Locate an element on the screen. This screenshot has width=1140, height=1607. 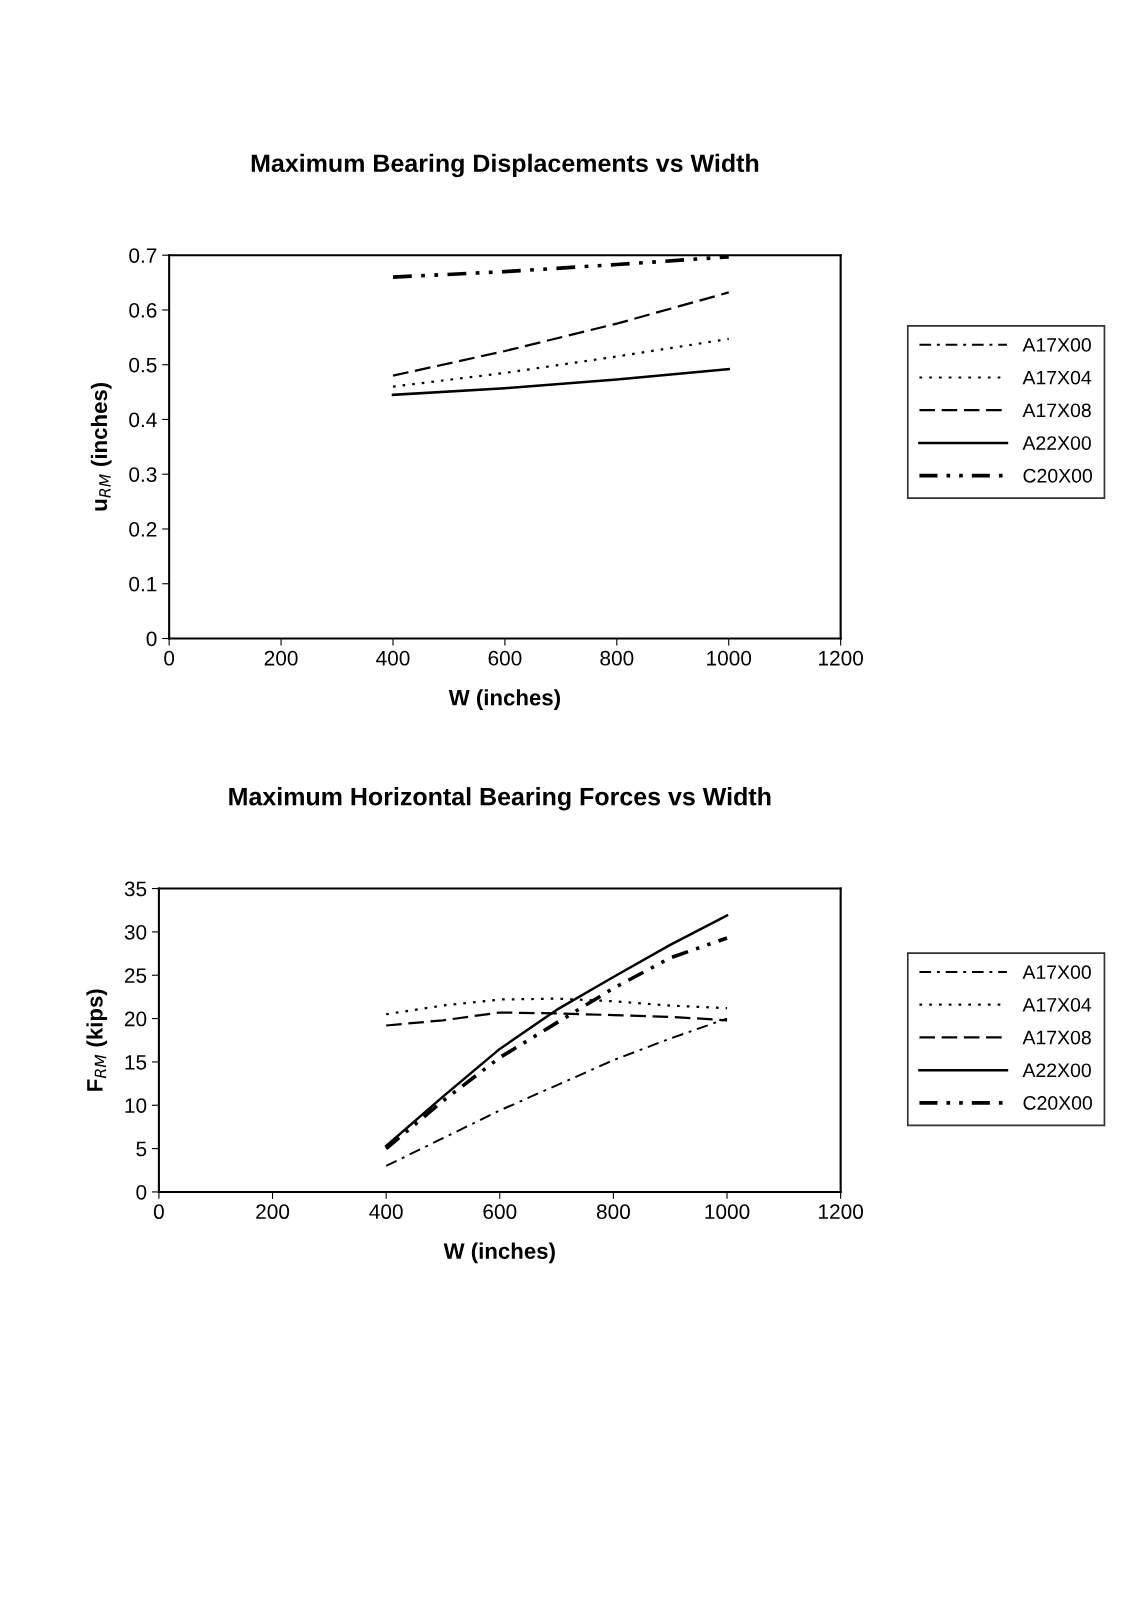
y-tick-label: 25 is located at coordinates (135, 975).